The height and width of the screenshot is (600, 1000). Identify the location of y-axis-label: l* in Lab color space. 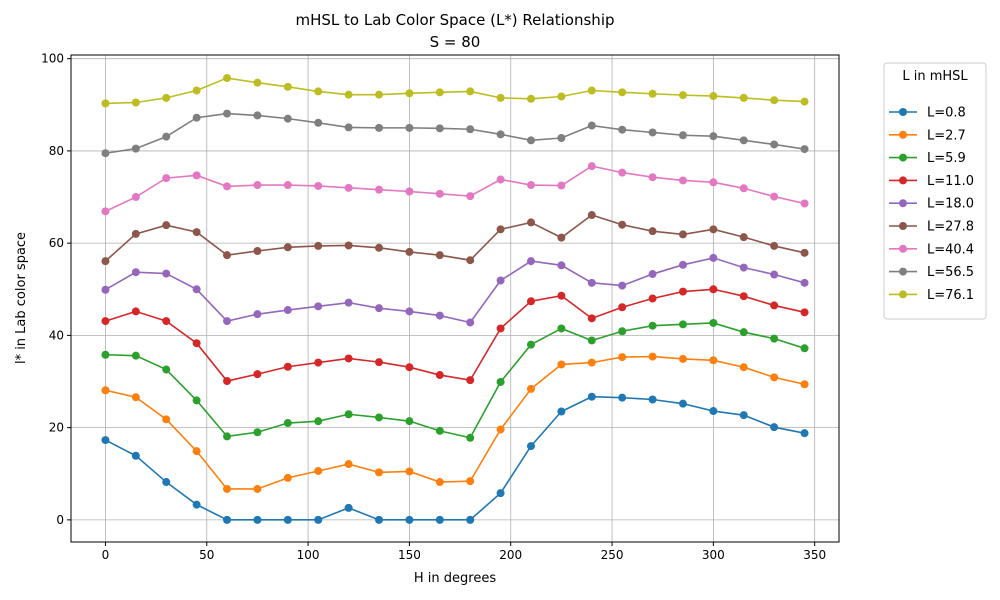
(21, 298).